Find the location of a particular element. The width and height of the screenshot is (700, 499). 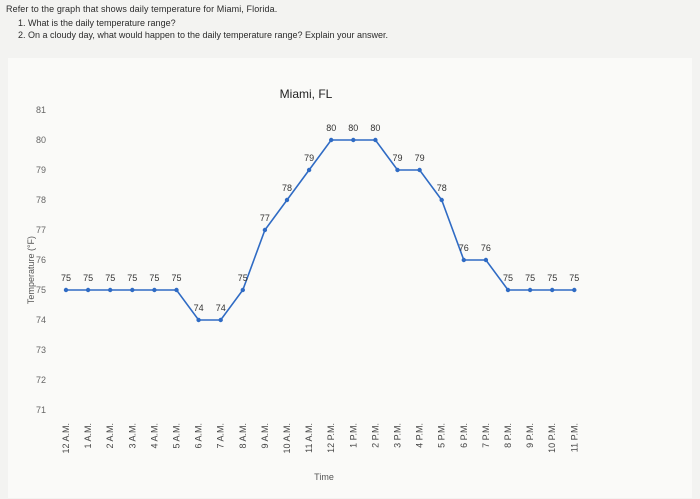

y-tick-label: 71 is located at coordinates (41, 410).